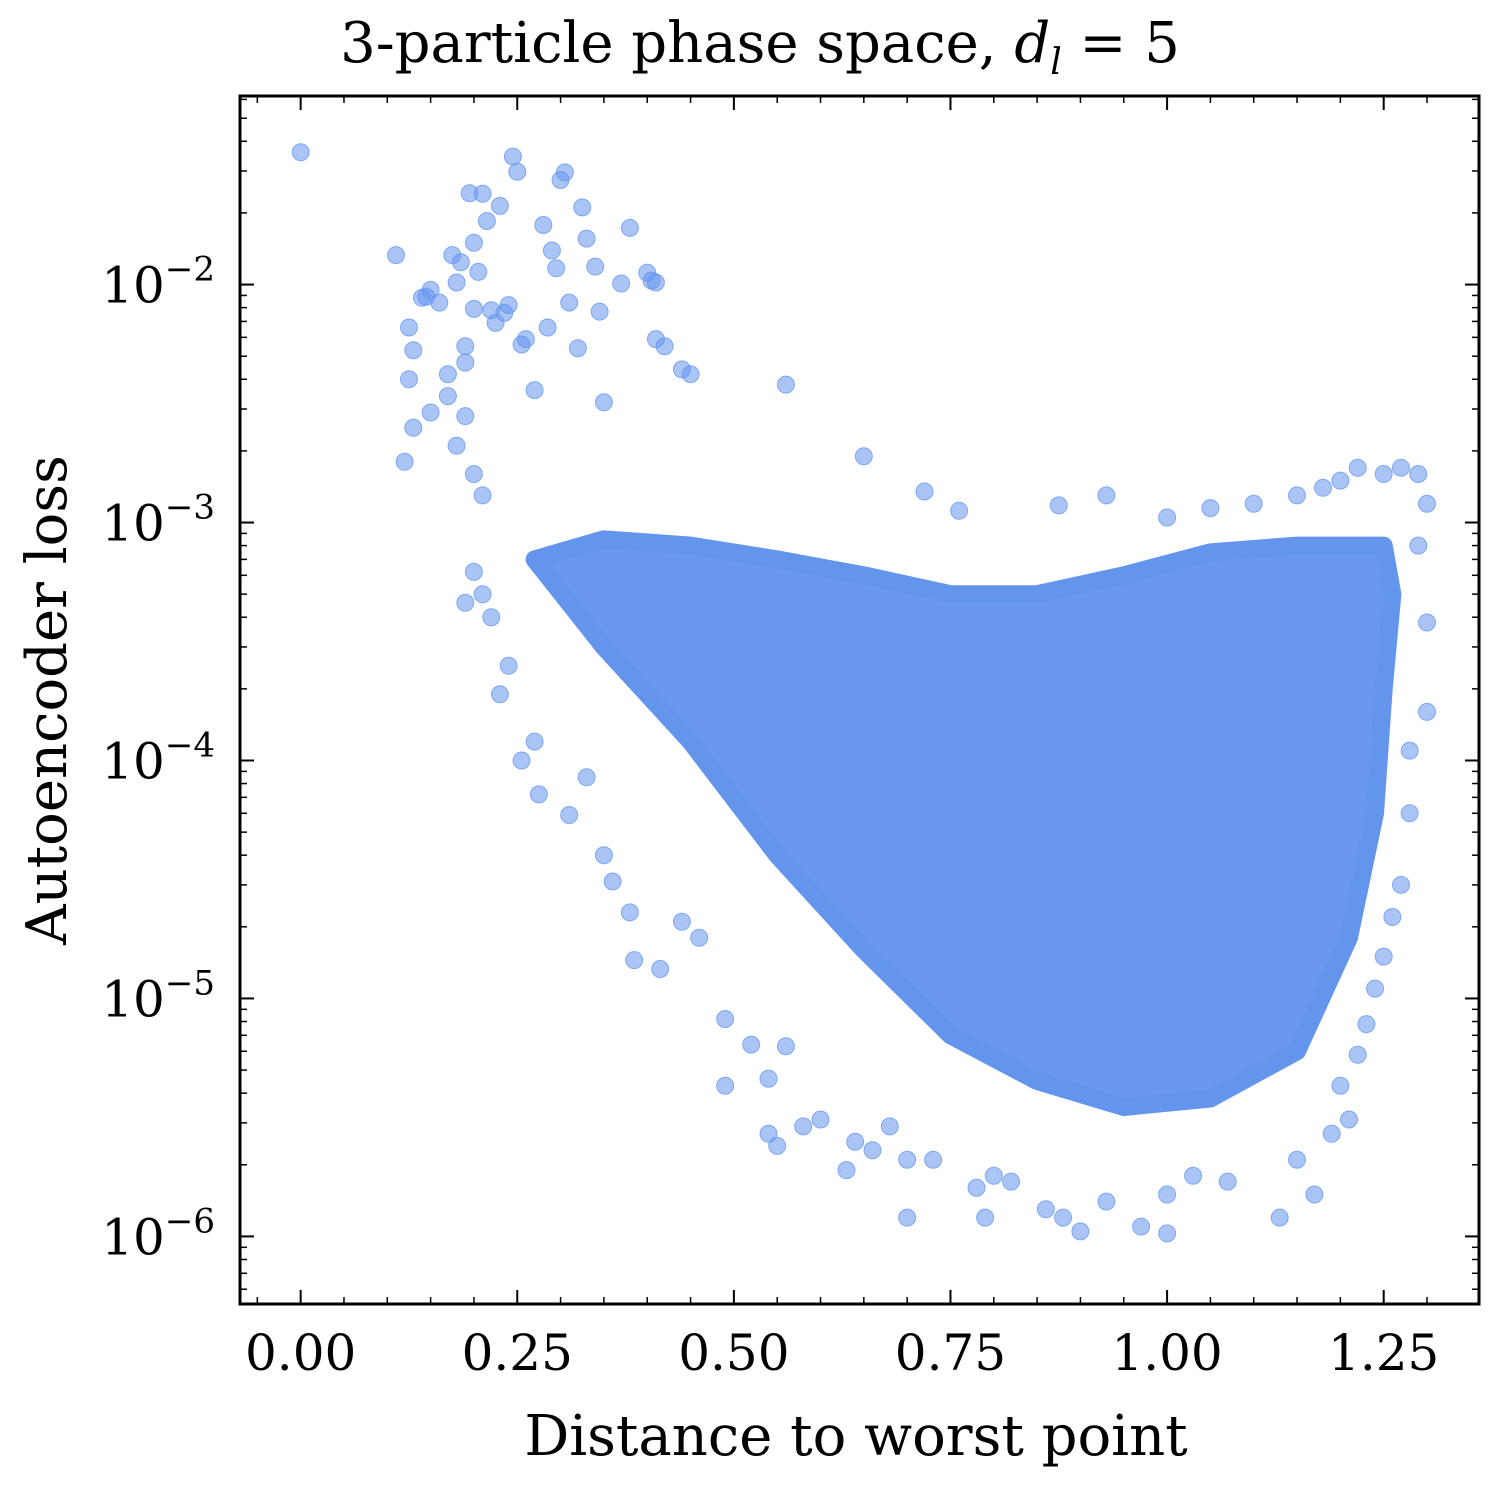 This screenshot has height=1491, width=1498. I want to click on x-tick-label: 1.25, so click(1383, 1353).